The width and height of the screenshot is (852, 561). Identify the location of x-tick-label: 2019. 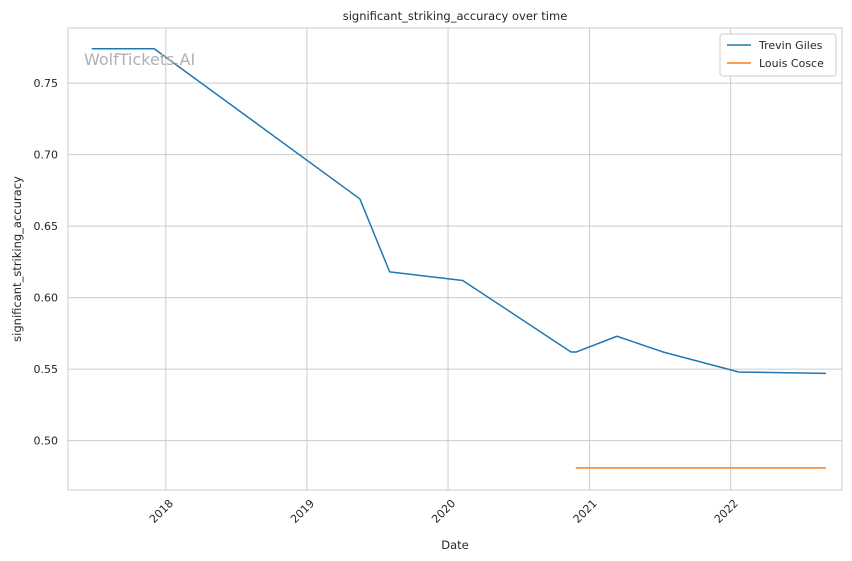
(302, 511).